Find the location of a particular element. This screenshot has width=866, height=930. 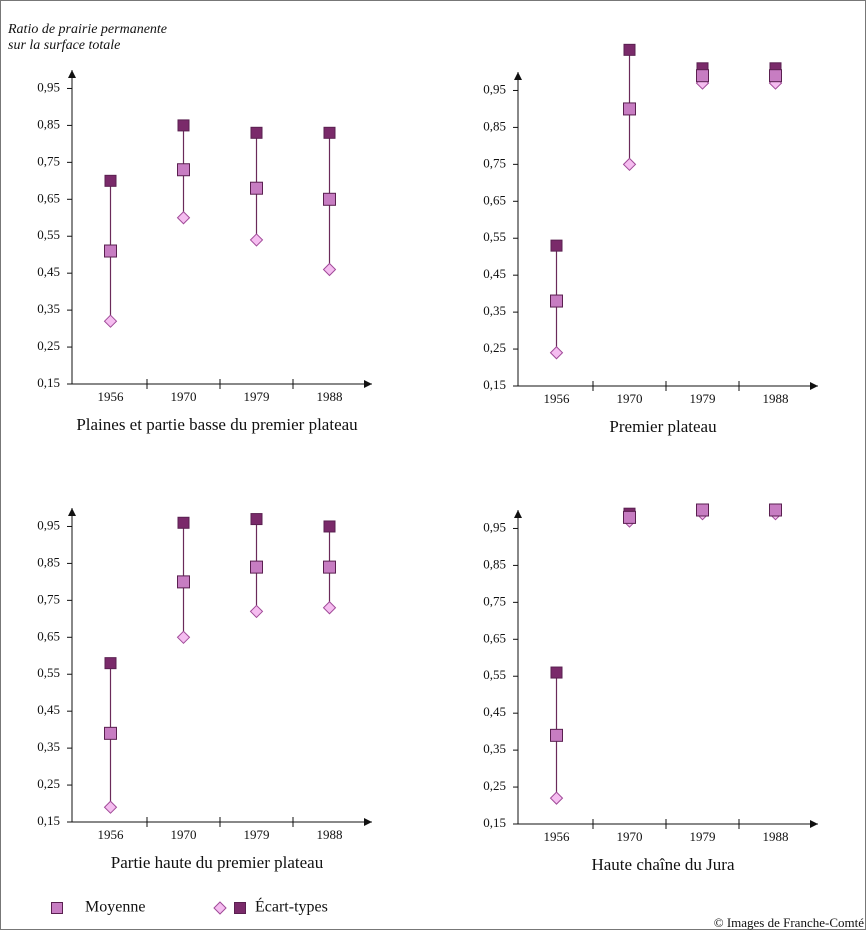

y-axis-label: sur la surface totale is located at coordinates (64, 45).